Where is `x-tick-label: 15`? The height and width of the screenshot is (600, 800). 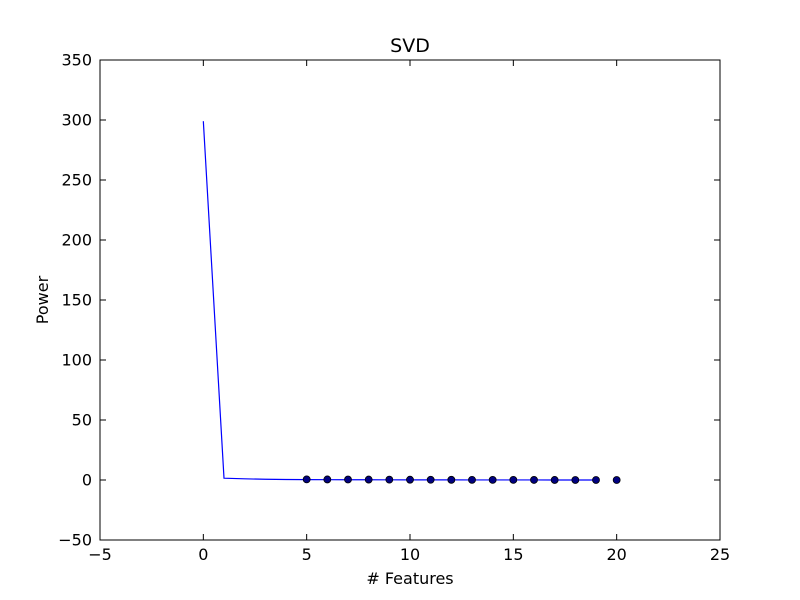 x-tick-label: 15 is located at coordinates (513, 554).